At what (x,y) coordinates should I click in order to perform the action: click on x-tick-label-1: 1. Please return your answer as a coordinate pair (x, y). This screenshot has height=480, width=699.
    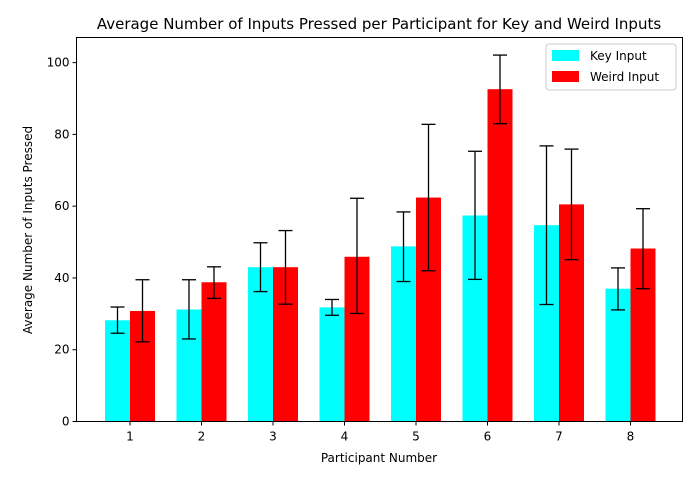
    Looking at the image, I should click on (130, 437).